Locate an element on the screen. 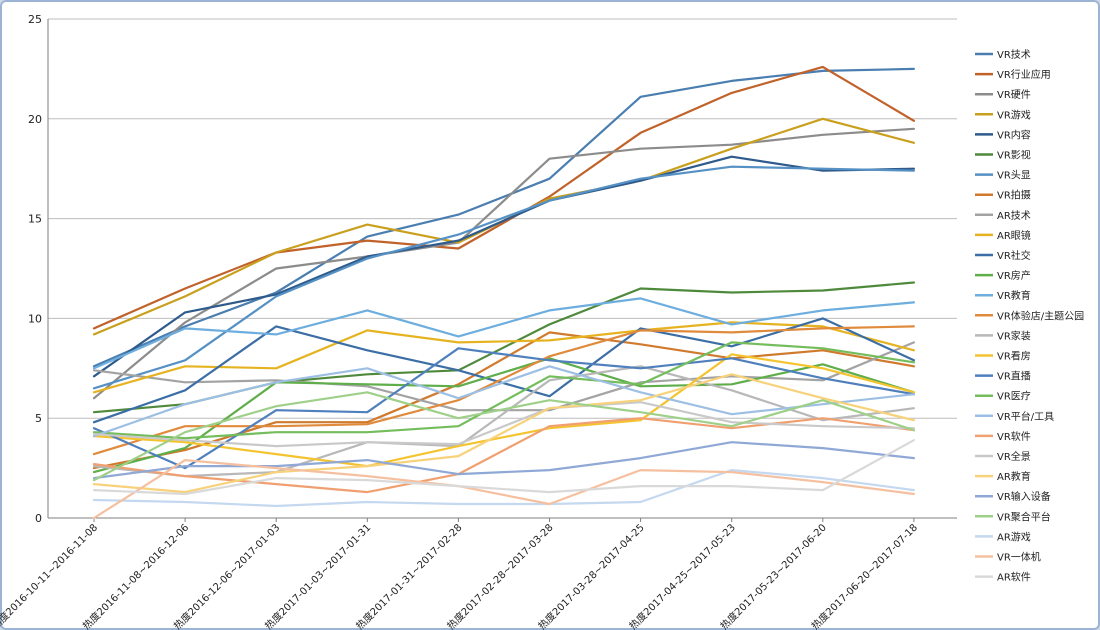 Image resolution: width=1100 pixels, height=630 pixels. legend-label: VR硬件 is located at coordinates (1014, 95).